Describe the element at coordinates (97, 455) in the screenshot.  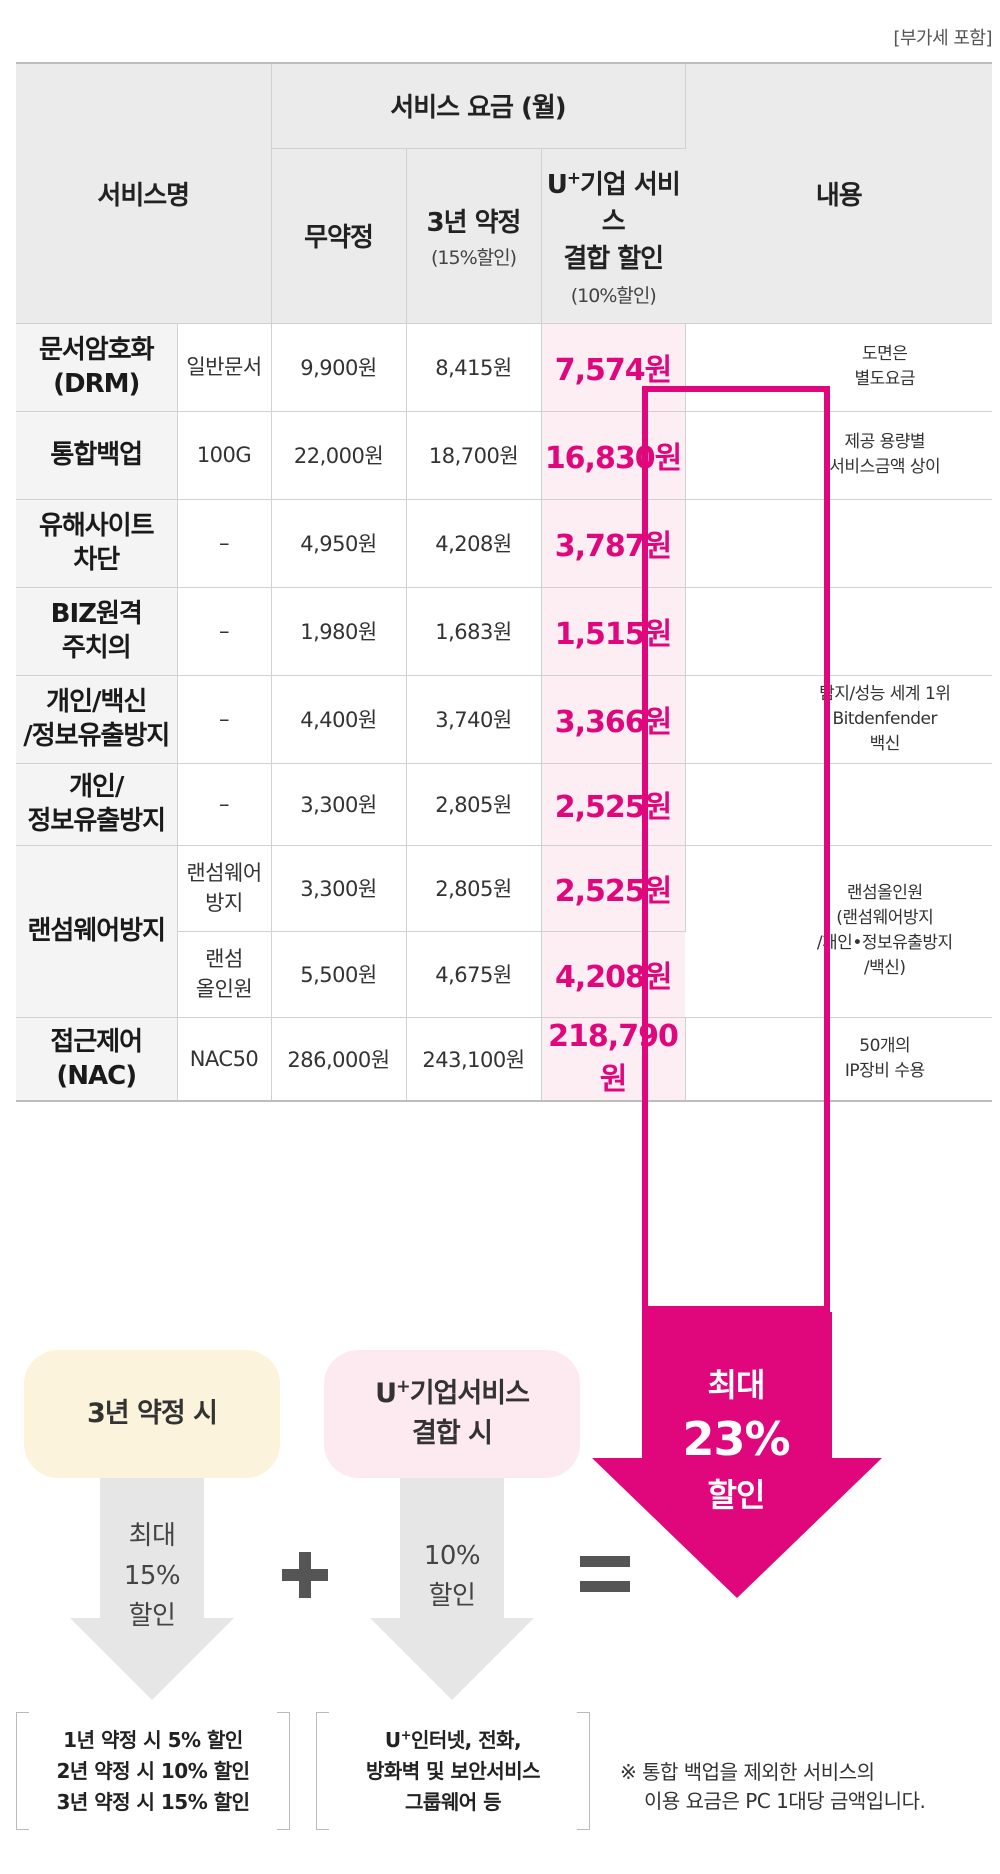
I see `service-name-cell: 통합백업` at that location.